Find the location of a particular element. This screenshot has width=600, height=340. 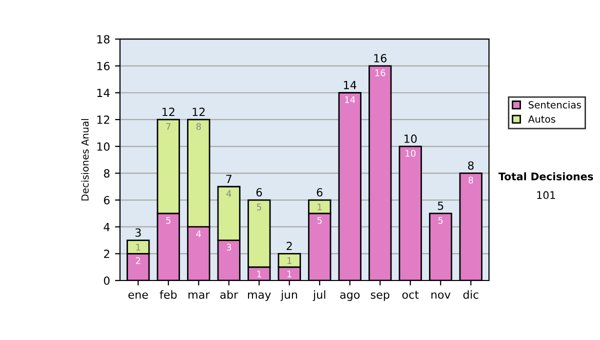

y-tick-label: 8 is located at coordinates (107, 173).